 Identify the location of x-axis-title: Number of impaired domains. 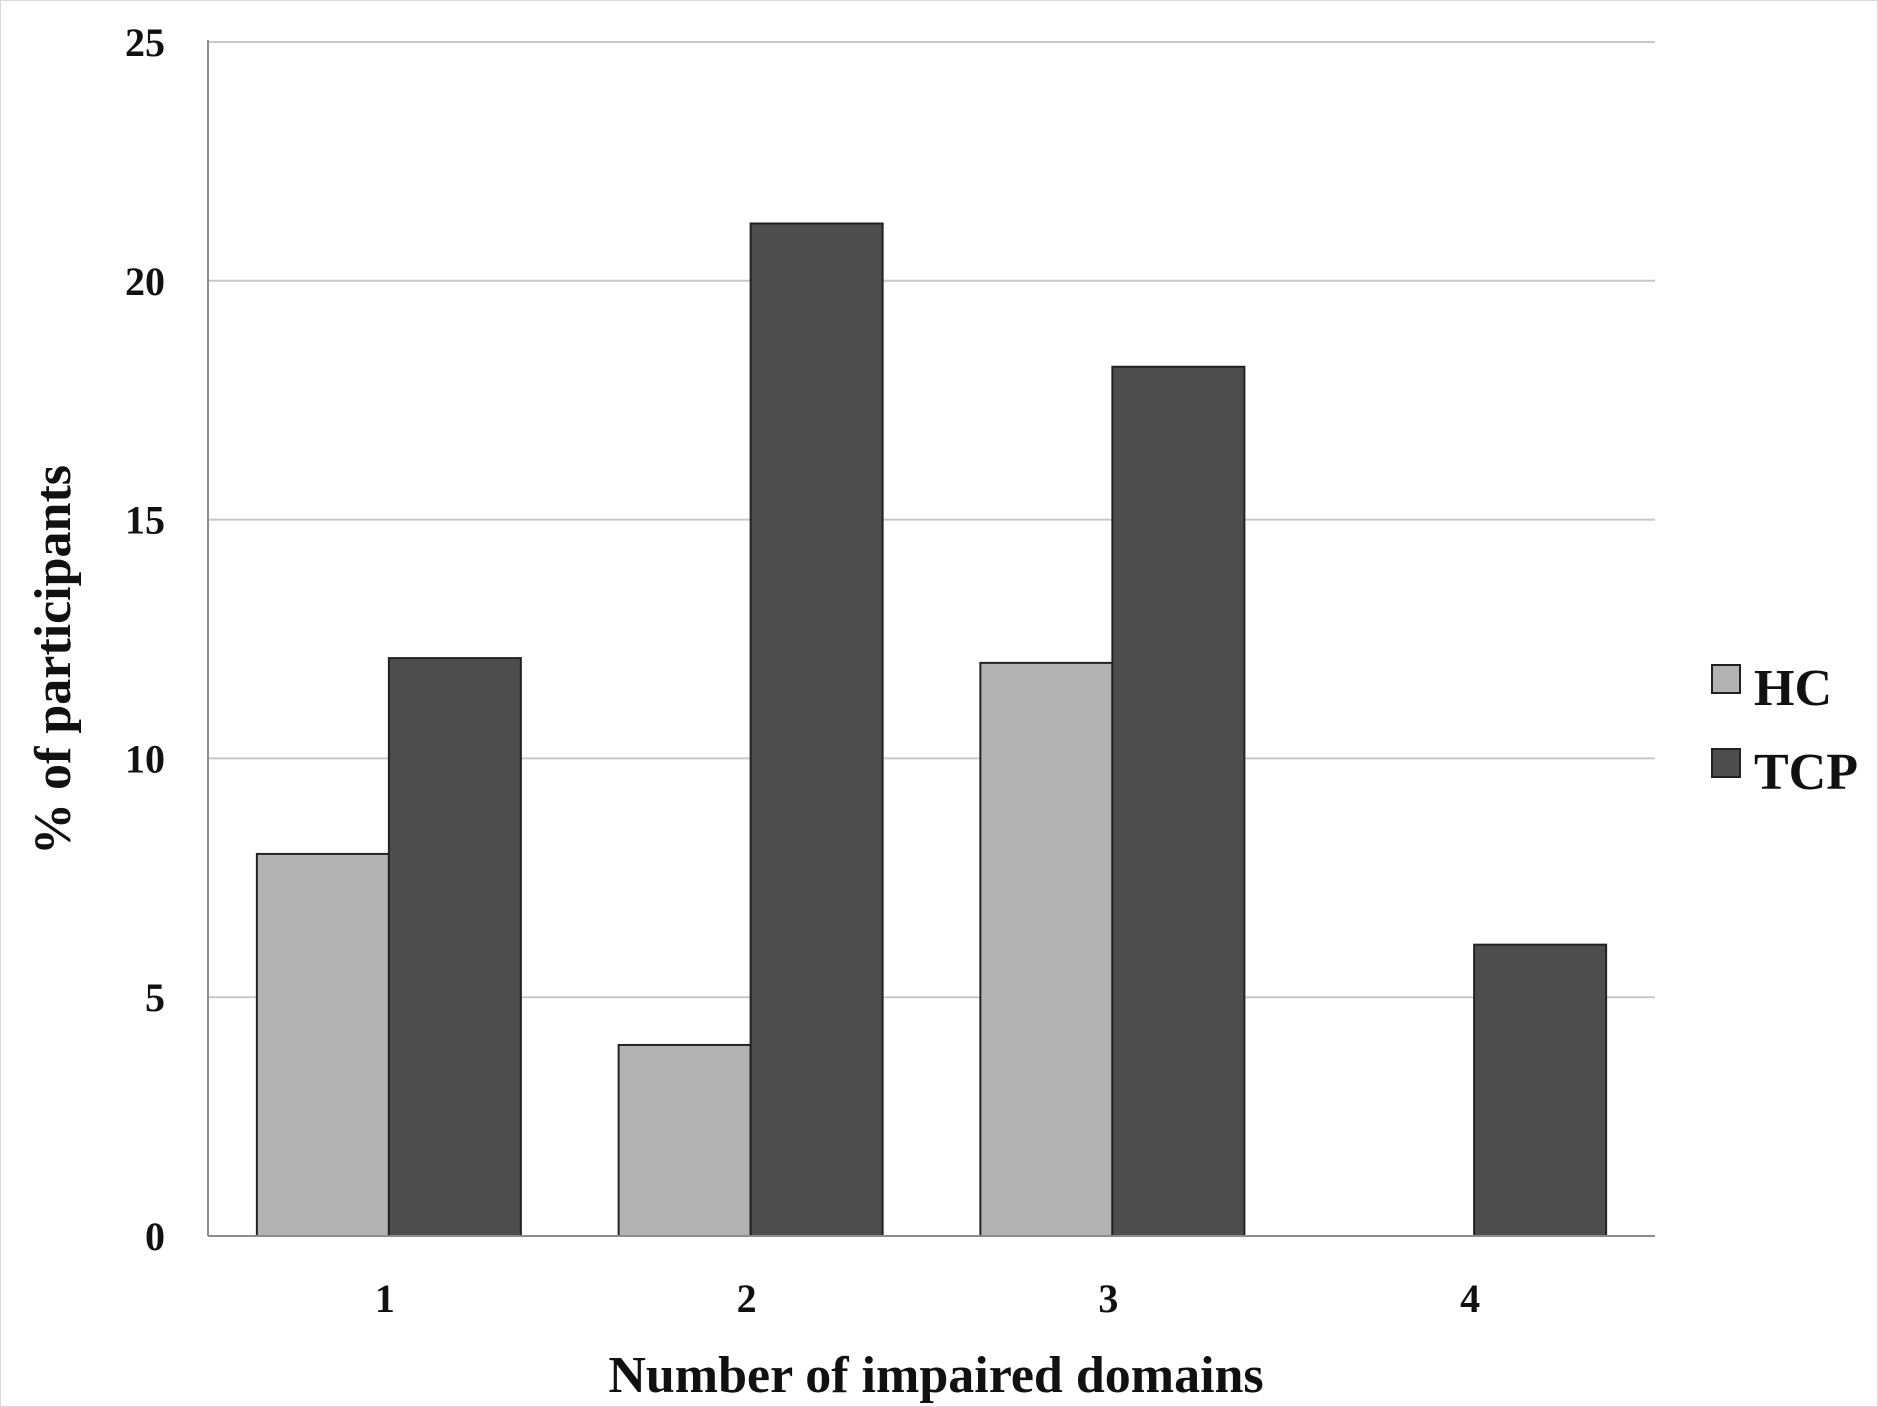
(935, 1375).